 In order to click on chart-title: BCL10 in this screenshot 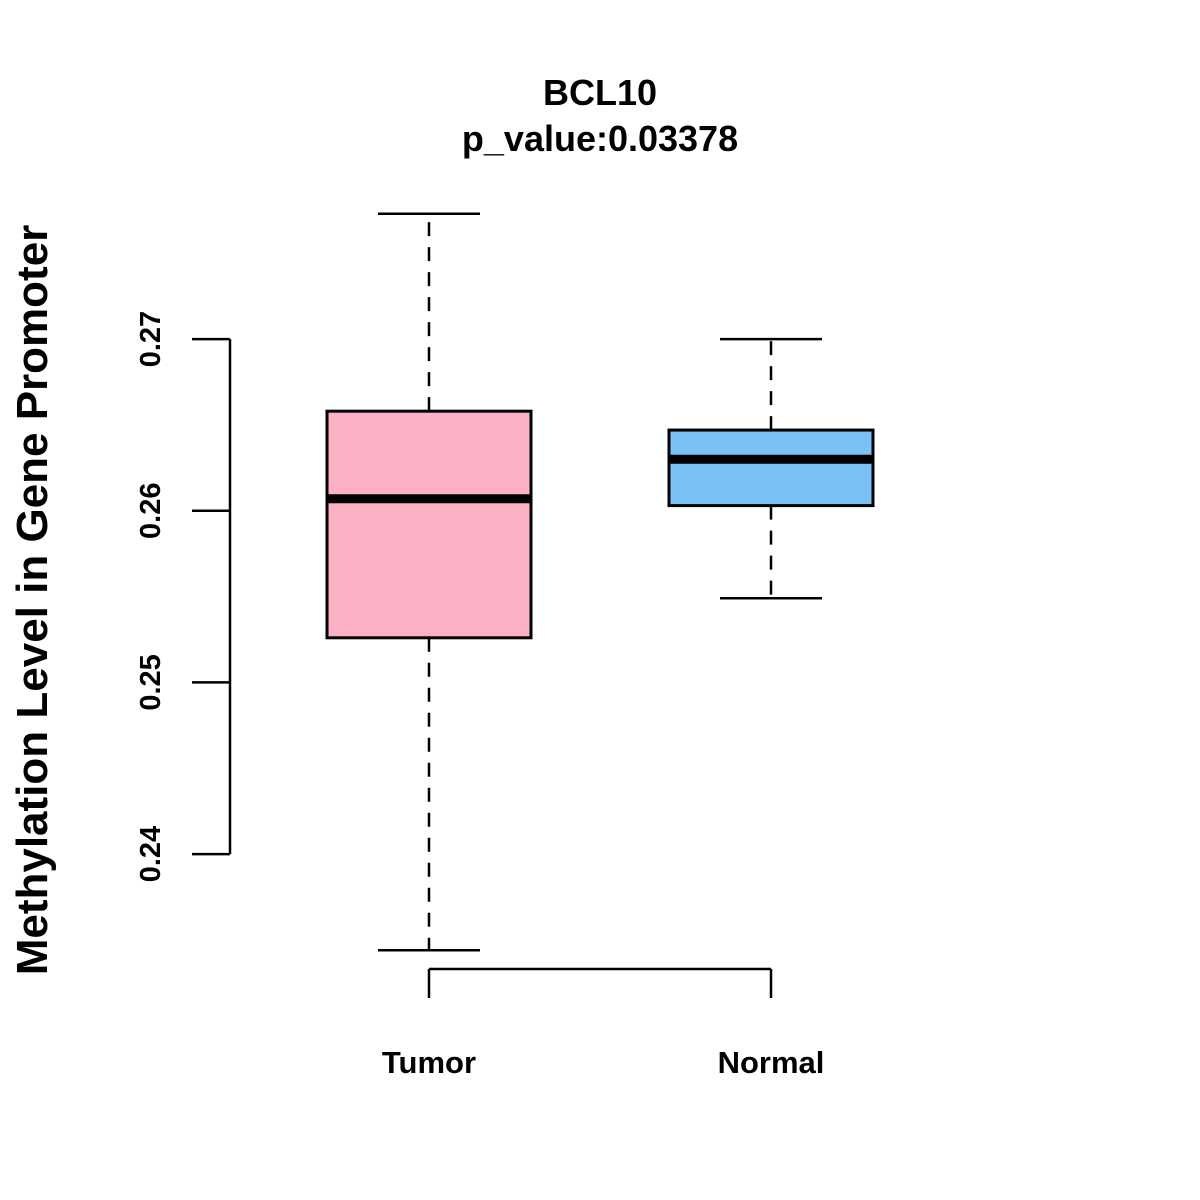, I will do `click(600, 92)`.